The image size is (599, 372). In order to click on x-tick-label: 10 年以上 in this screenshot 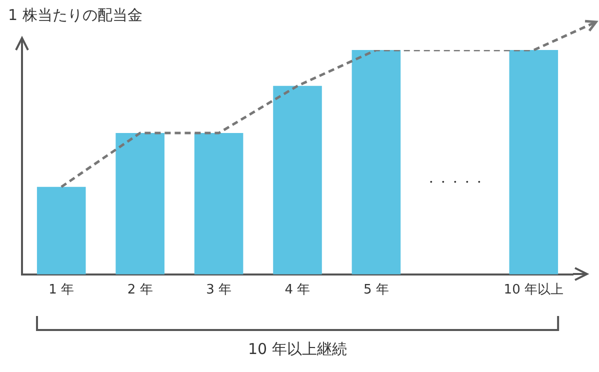, I will do `click(534, 290)`.